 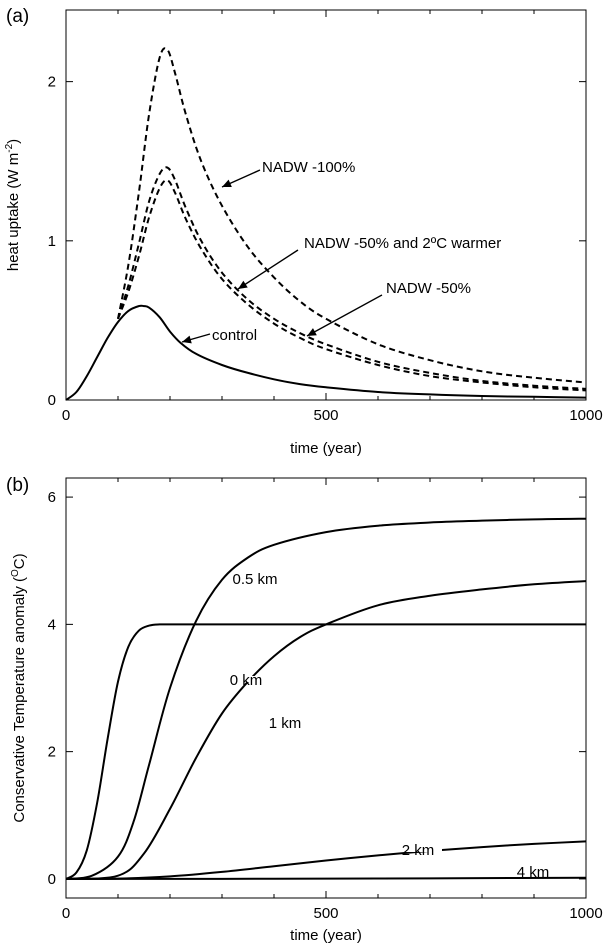 I want to click on annotation-label: NADW -100%, so click(x=308, y=167).